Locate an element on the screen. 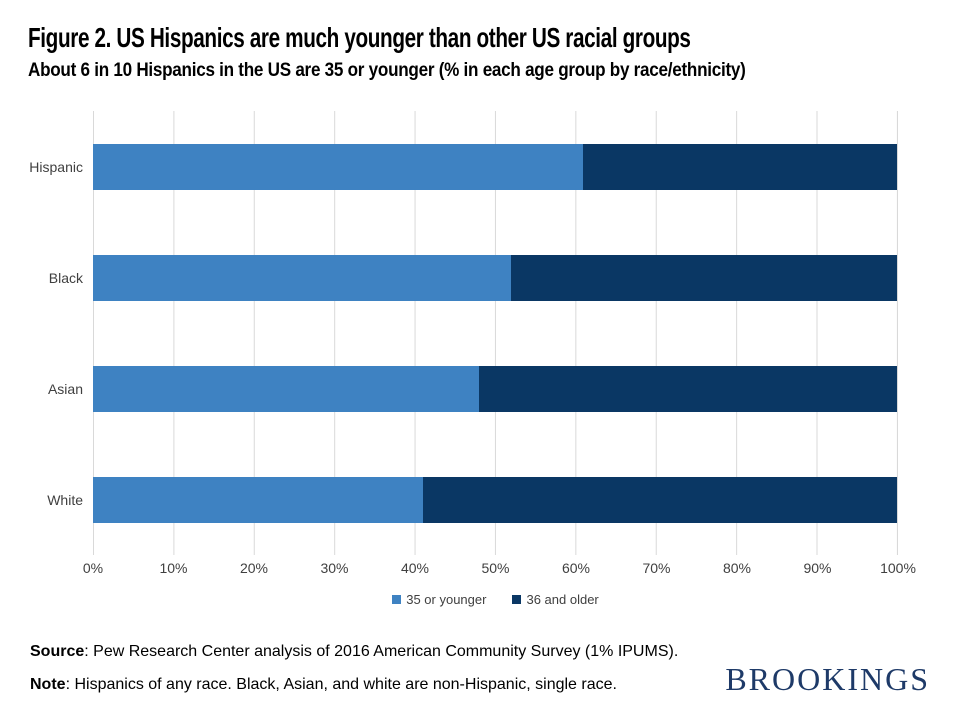 Image resolution: width=960 pixels, height=720 pixels. legend-item-35-or-younger: 35 or younger is located at coordinates (439, 599).